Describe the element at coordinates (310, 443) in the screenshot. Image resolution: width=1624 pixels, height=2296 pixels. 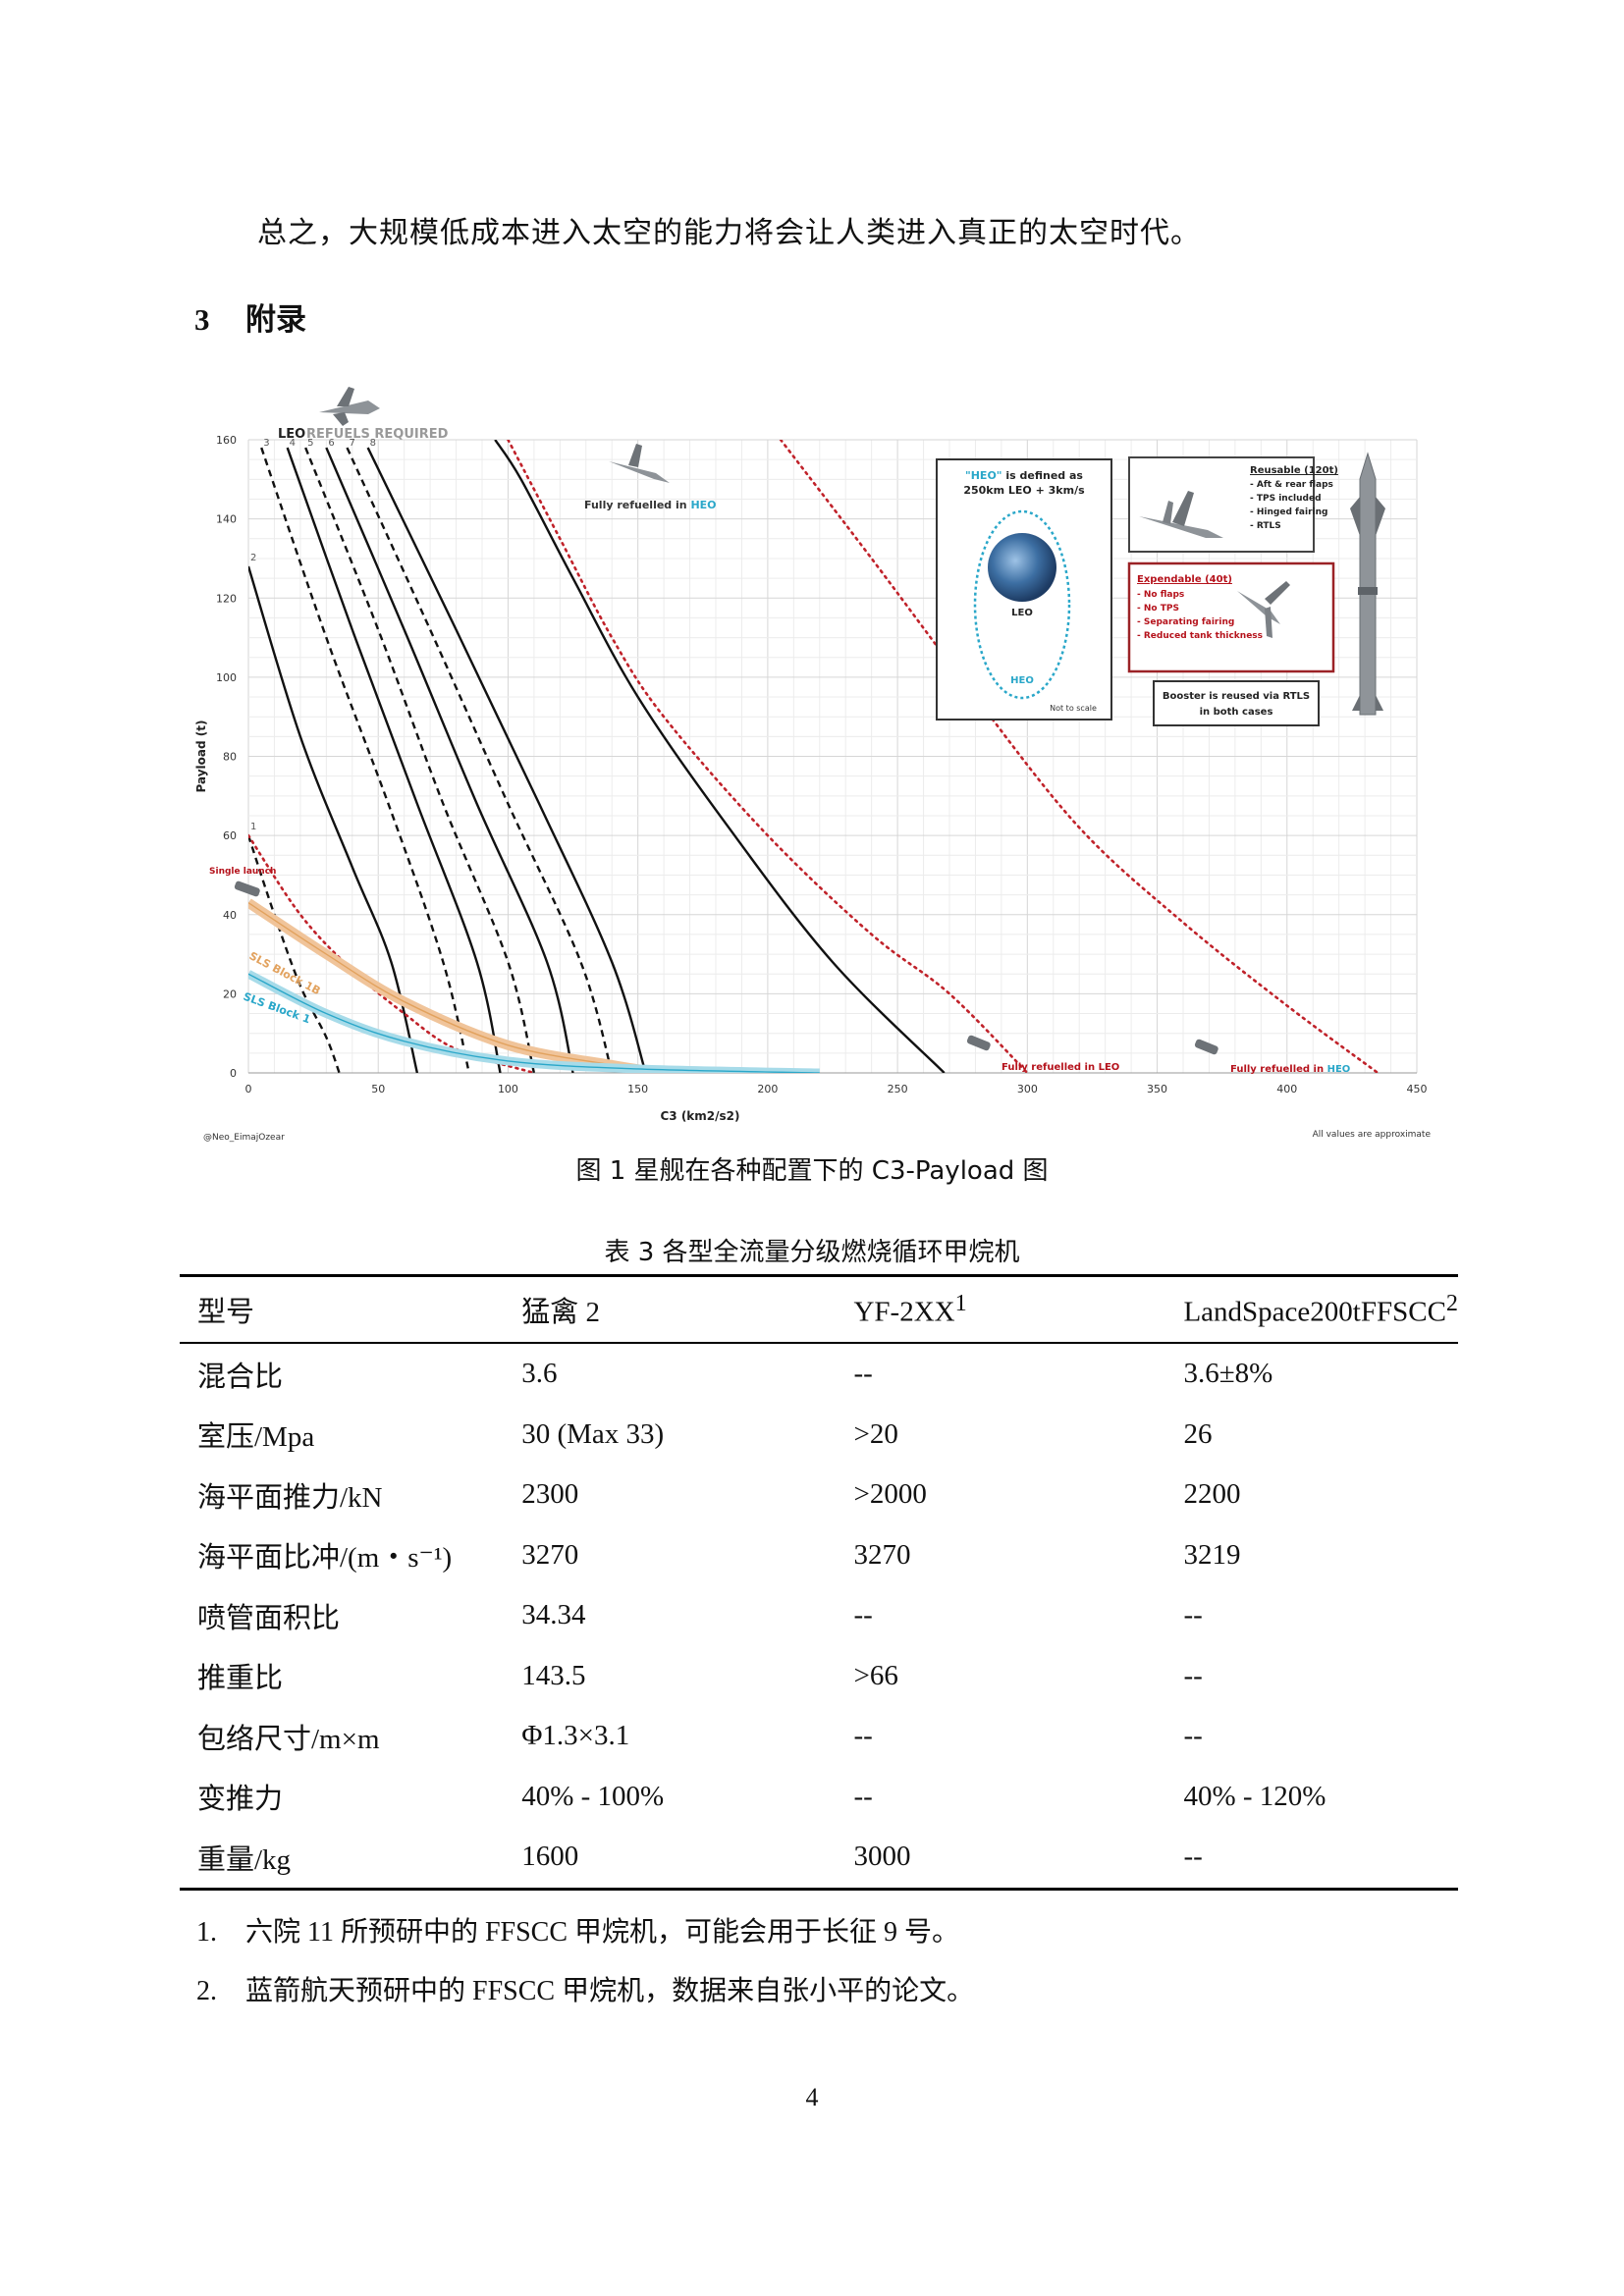
I see `refuel-count-label: 5` at that location.